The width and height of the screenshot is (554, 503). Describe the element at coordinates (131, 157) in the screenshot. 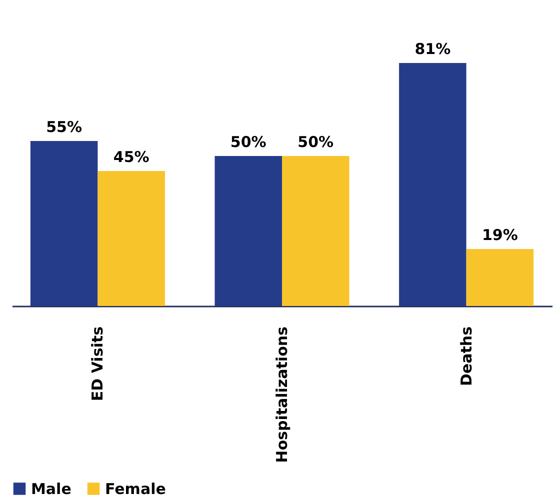

I see `data-label: 45%` at that location.